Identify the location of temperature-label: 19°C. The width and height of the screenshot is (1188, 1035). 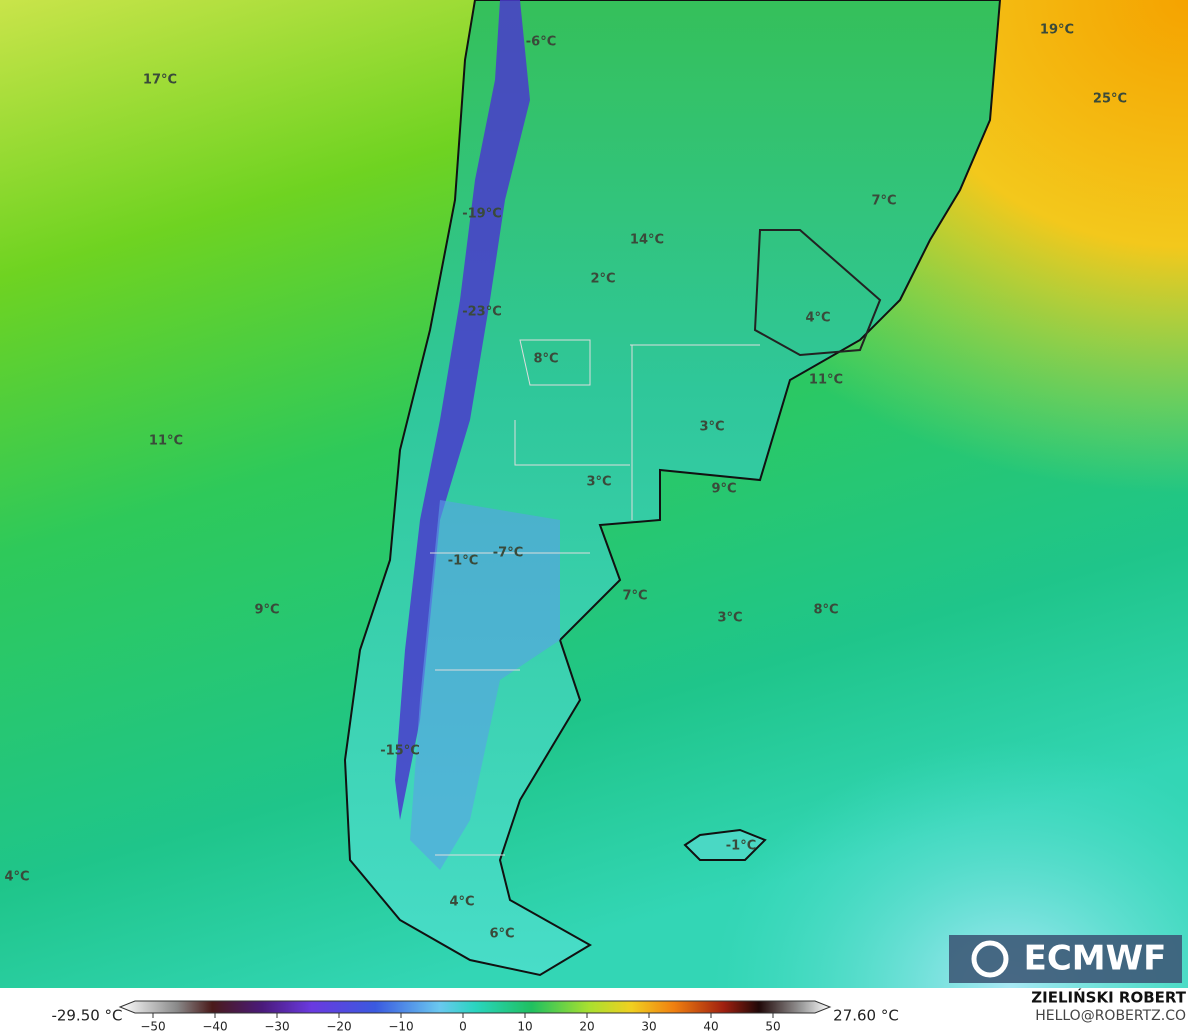
(1057, 30).